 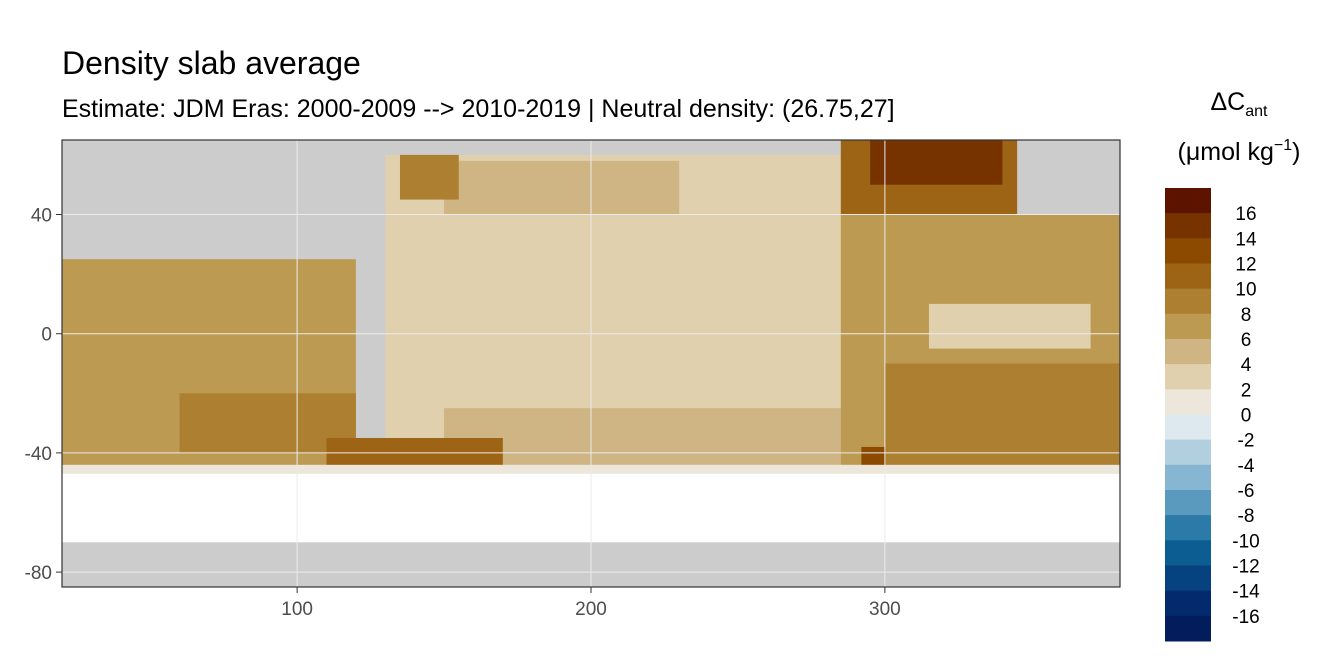 I want to click on legend-tick-label: -4, so click(x=1246, y=466).